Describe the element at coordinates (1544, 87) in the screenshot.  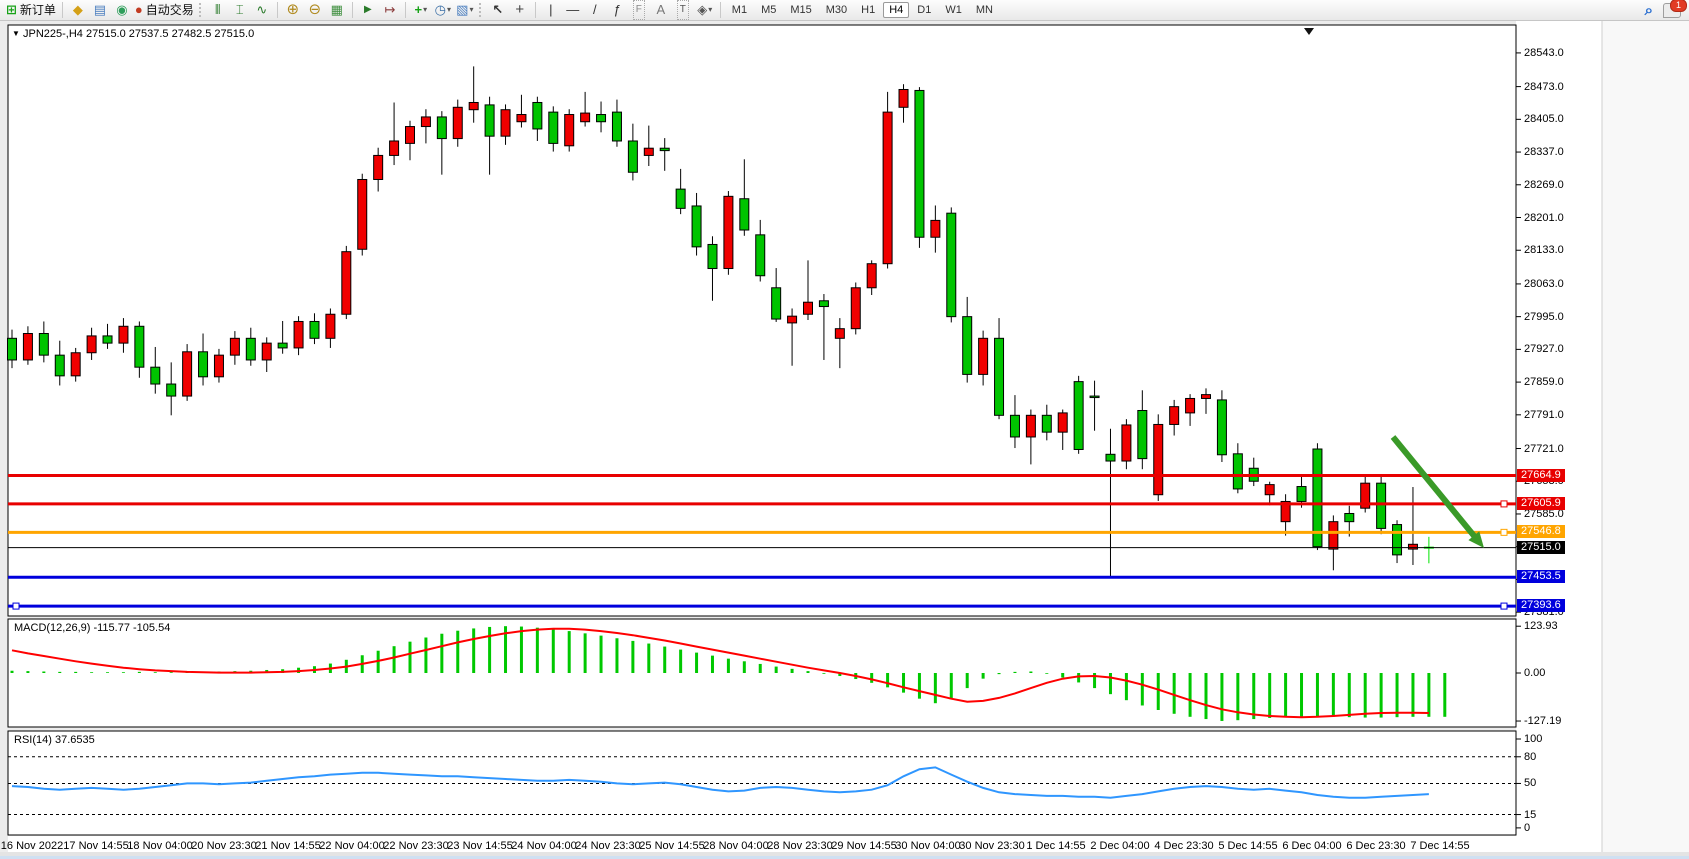
I see `price-axis-tick: 28473.0` at that location.